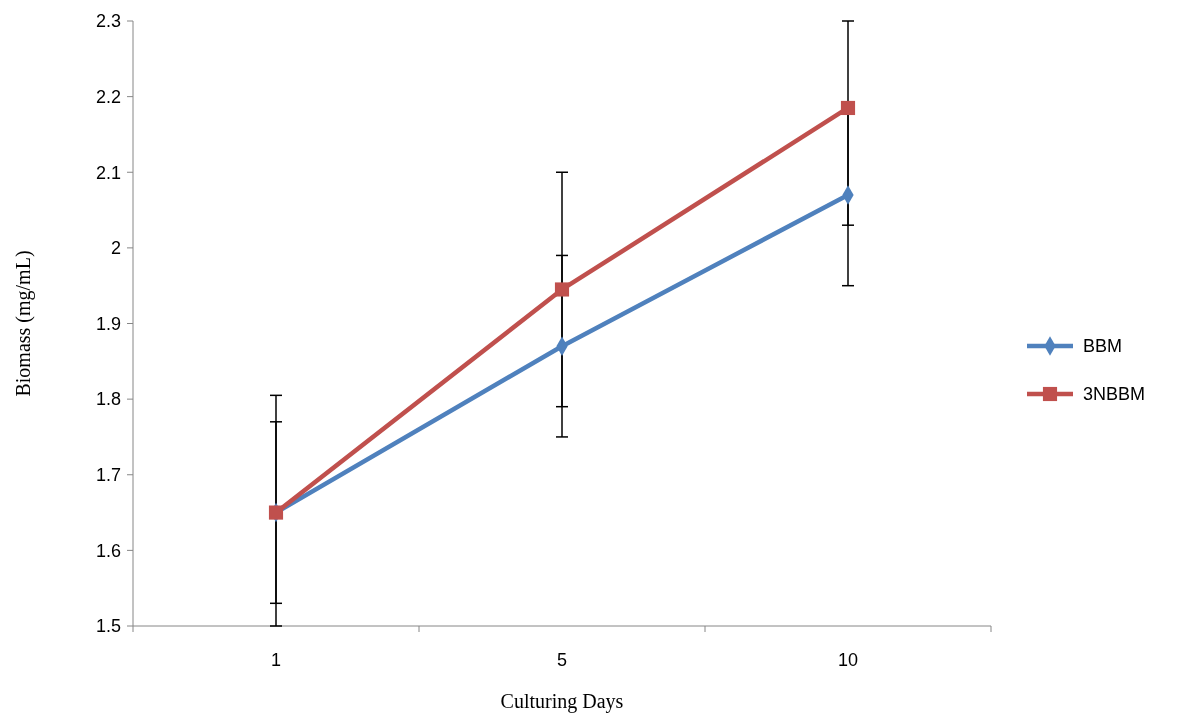  I want to click on x-tick-label: 1, so click(276, 660).